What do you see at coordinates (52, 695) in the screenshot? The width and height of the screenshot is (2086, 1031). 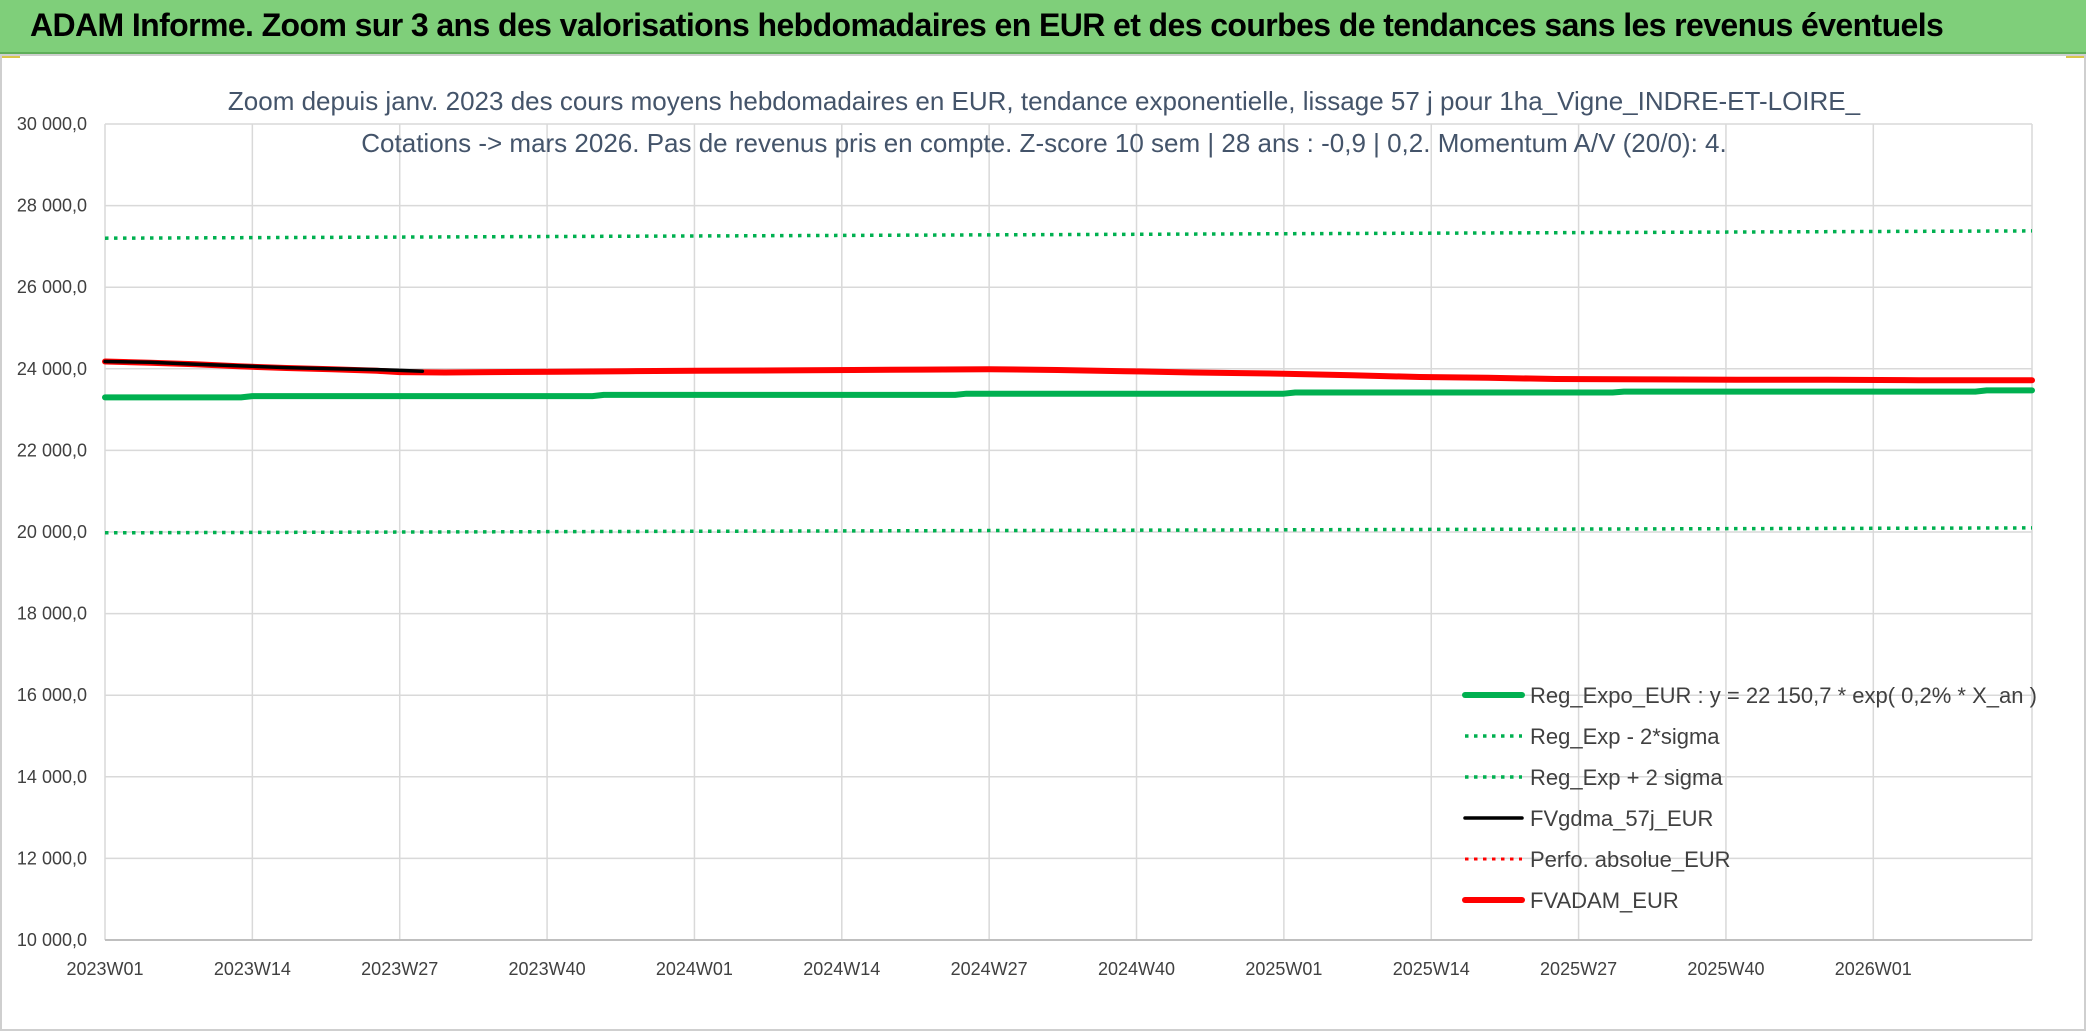 I see `y-tick-label: 16 000,0` at bounding box center [52, 695].